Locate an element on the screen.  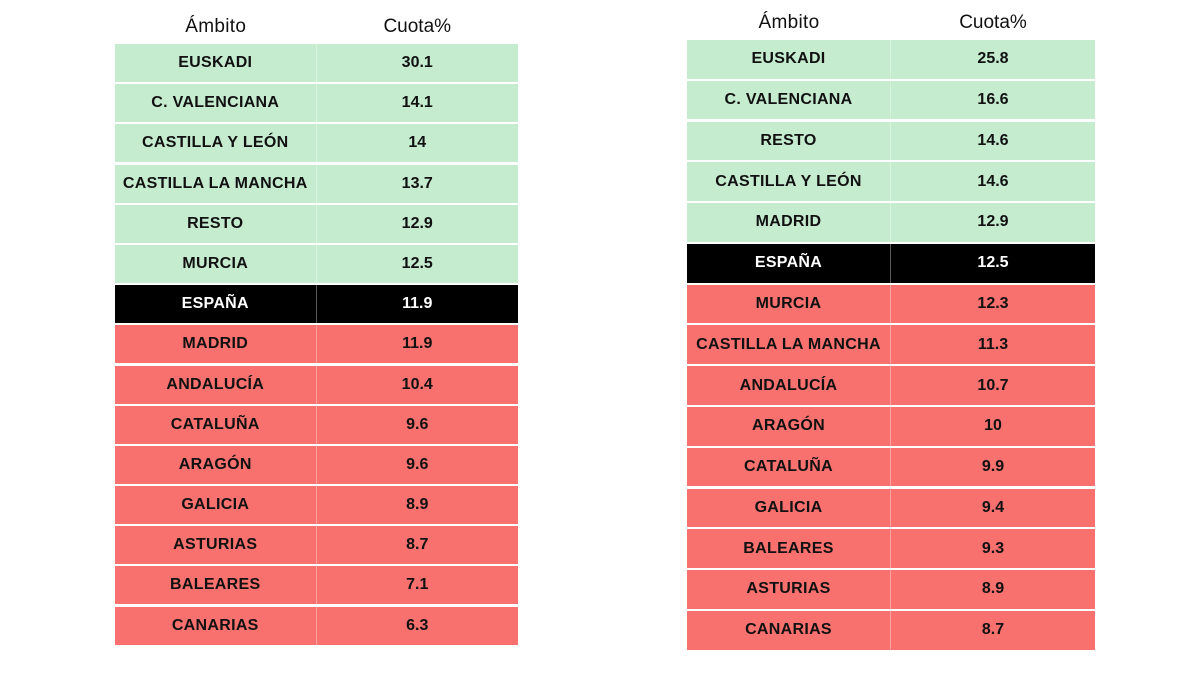
table-row: CATALUÑA 9.9 is located at coordinates (891, 467).